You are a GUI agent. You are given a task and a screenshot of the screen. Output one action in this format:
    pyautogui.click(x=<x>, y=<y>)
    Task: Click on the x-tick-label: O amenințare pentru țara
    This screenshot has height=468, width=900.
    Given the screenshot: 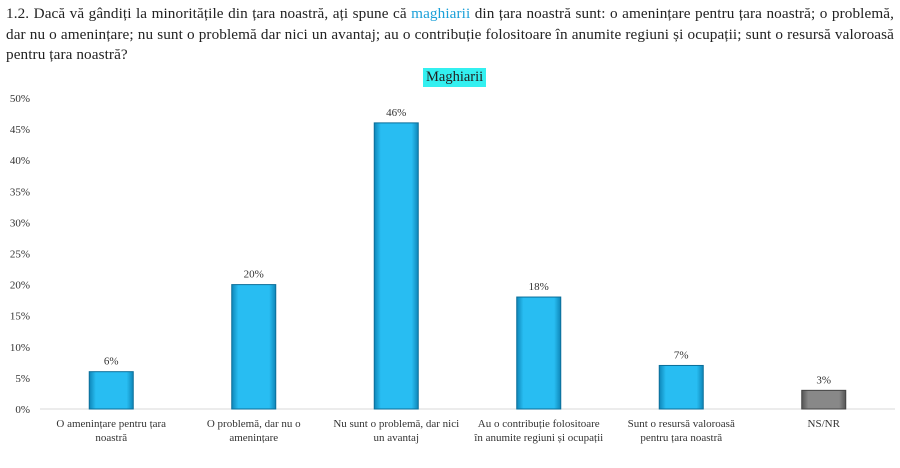 What is the action you would take?
    pyautogui.click(x=111, y=424)
    